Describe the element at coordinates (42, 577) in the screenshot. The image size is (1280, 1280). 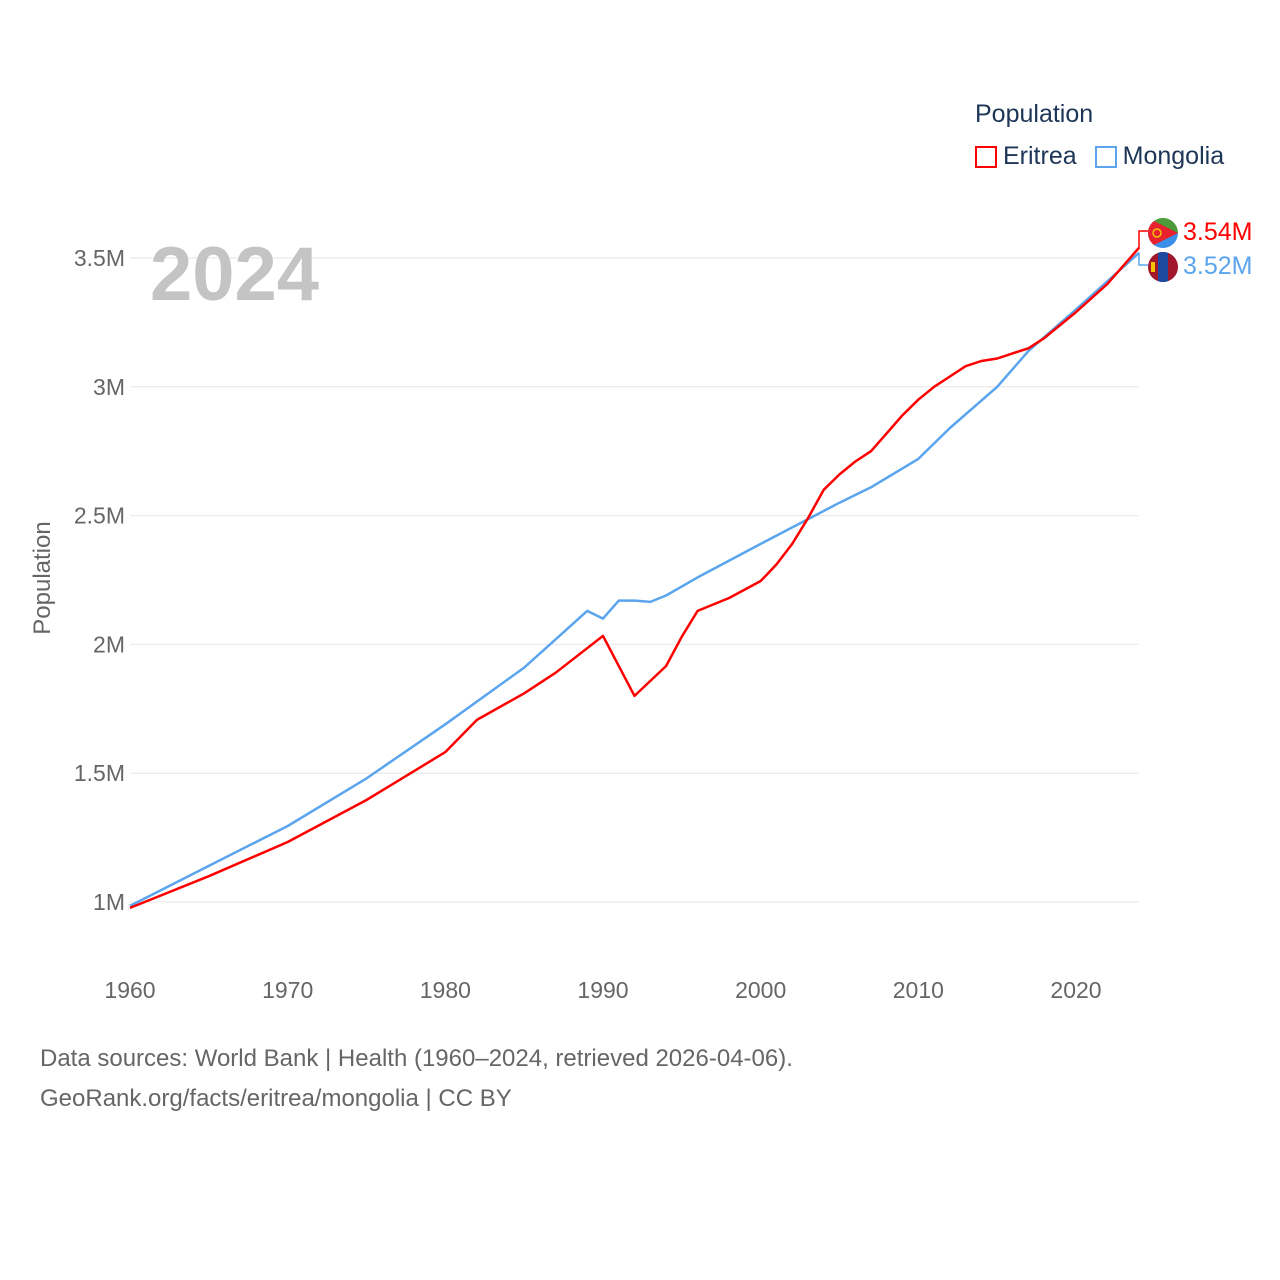
I see `y-axis-label: Population` at that location.